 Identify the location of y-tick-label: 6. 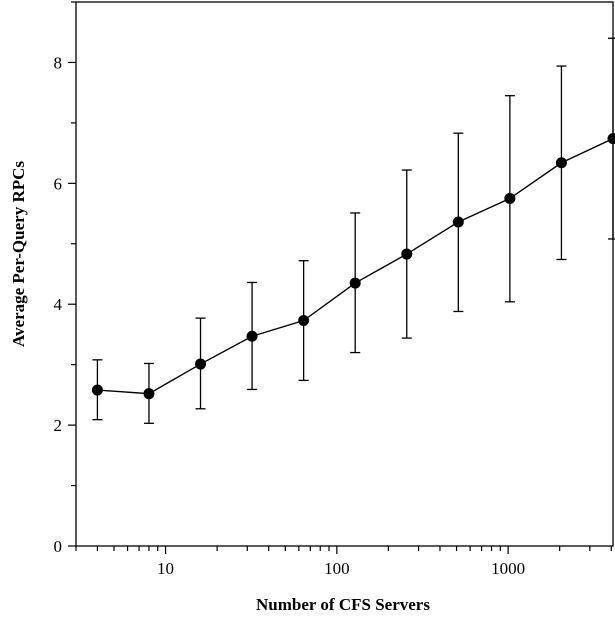
(58, 183).